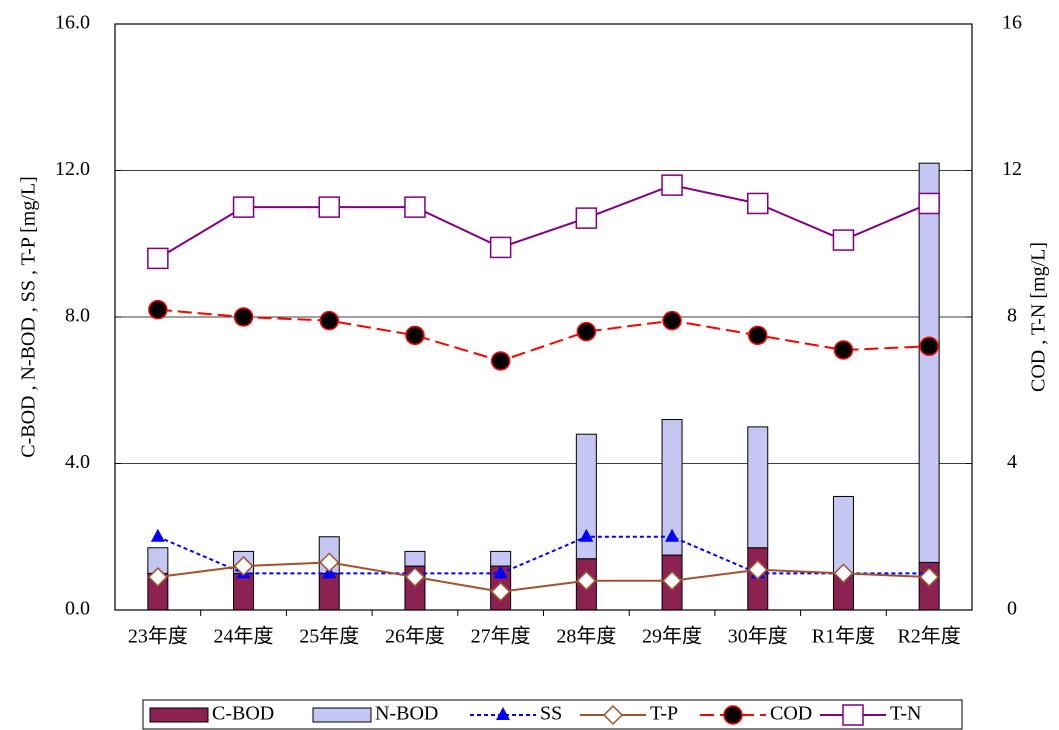  I want to click on y2-tick-label: 4, so click(1012, 462).